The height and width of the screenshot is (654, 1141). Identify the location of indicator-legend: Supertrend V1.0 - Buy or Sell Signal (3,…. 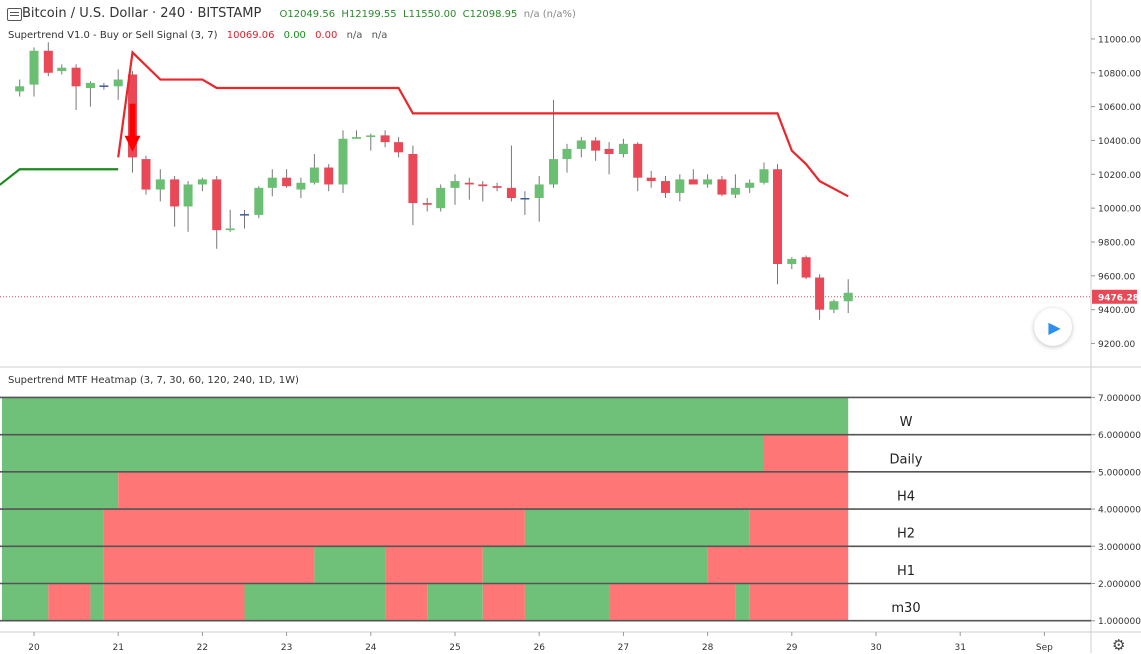
(197, 35).